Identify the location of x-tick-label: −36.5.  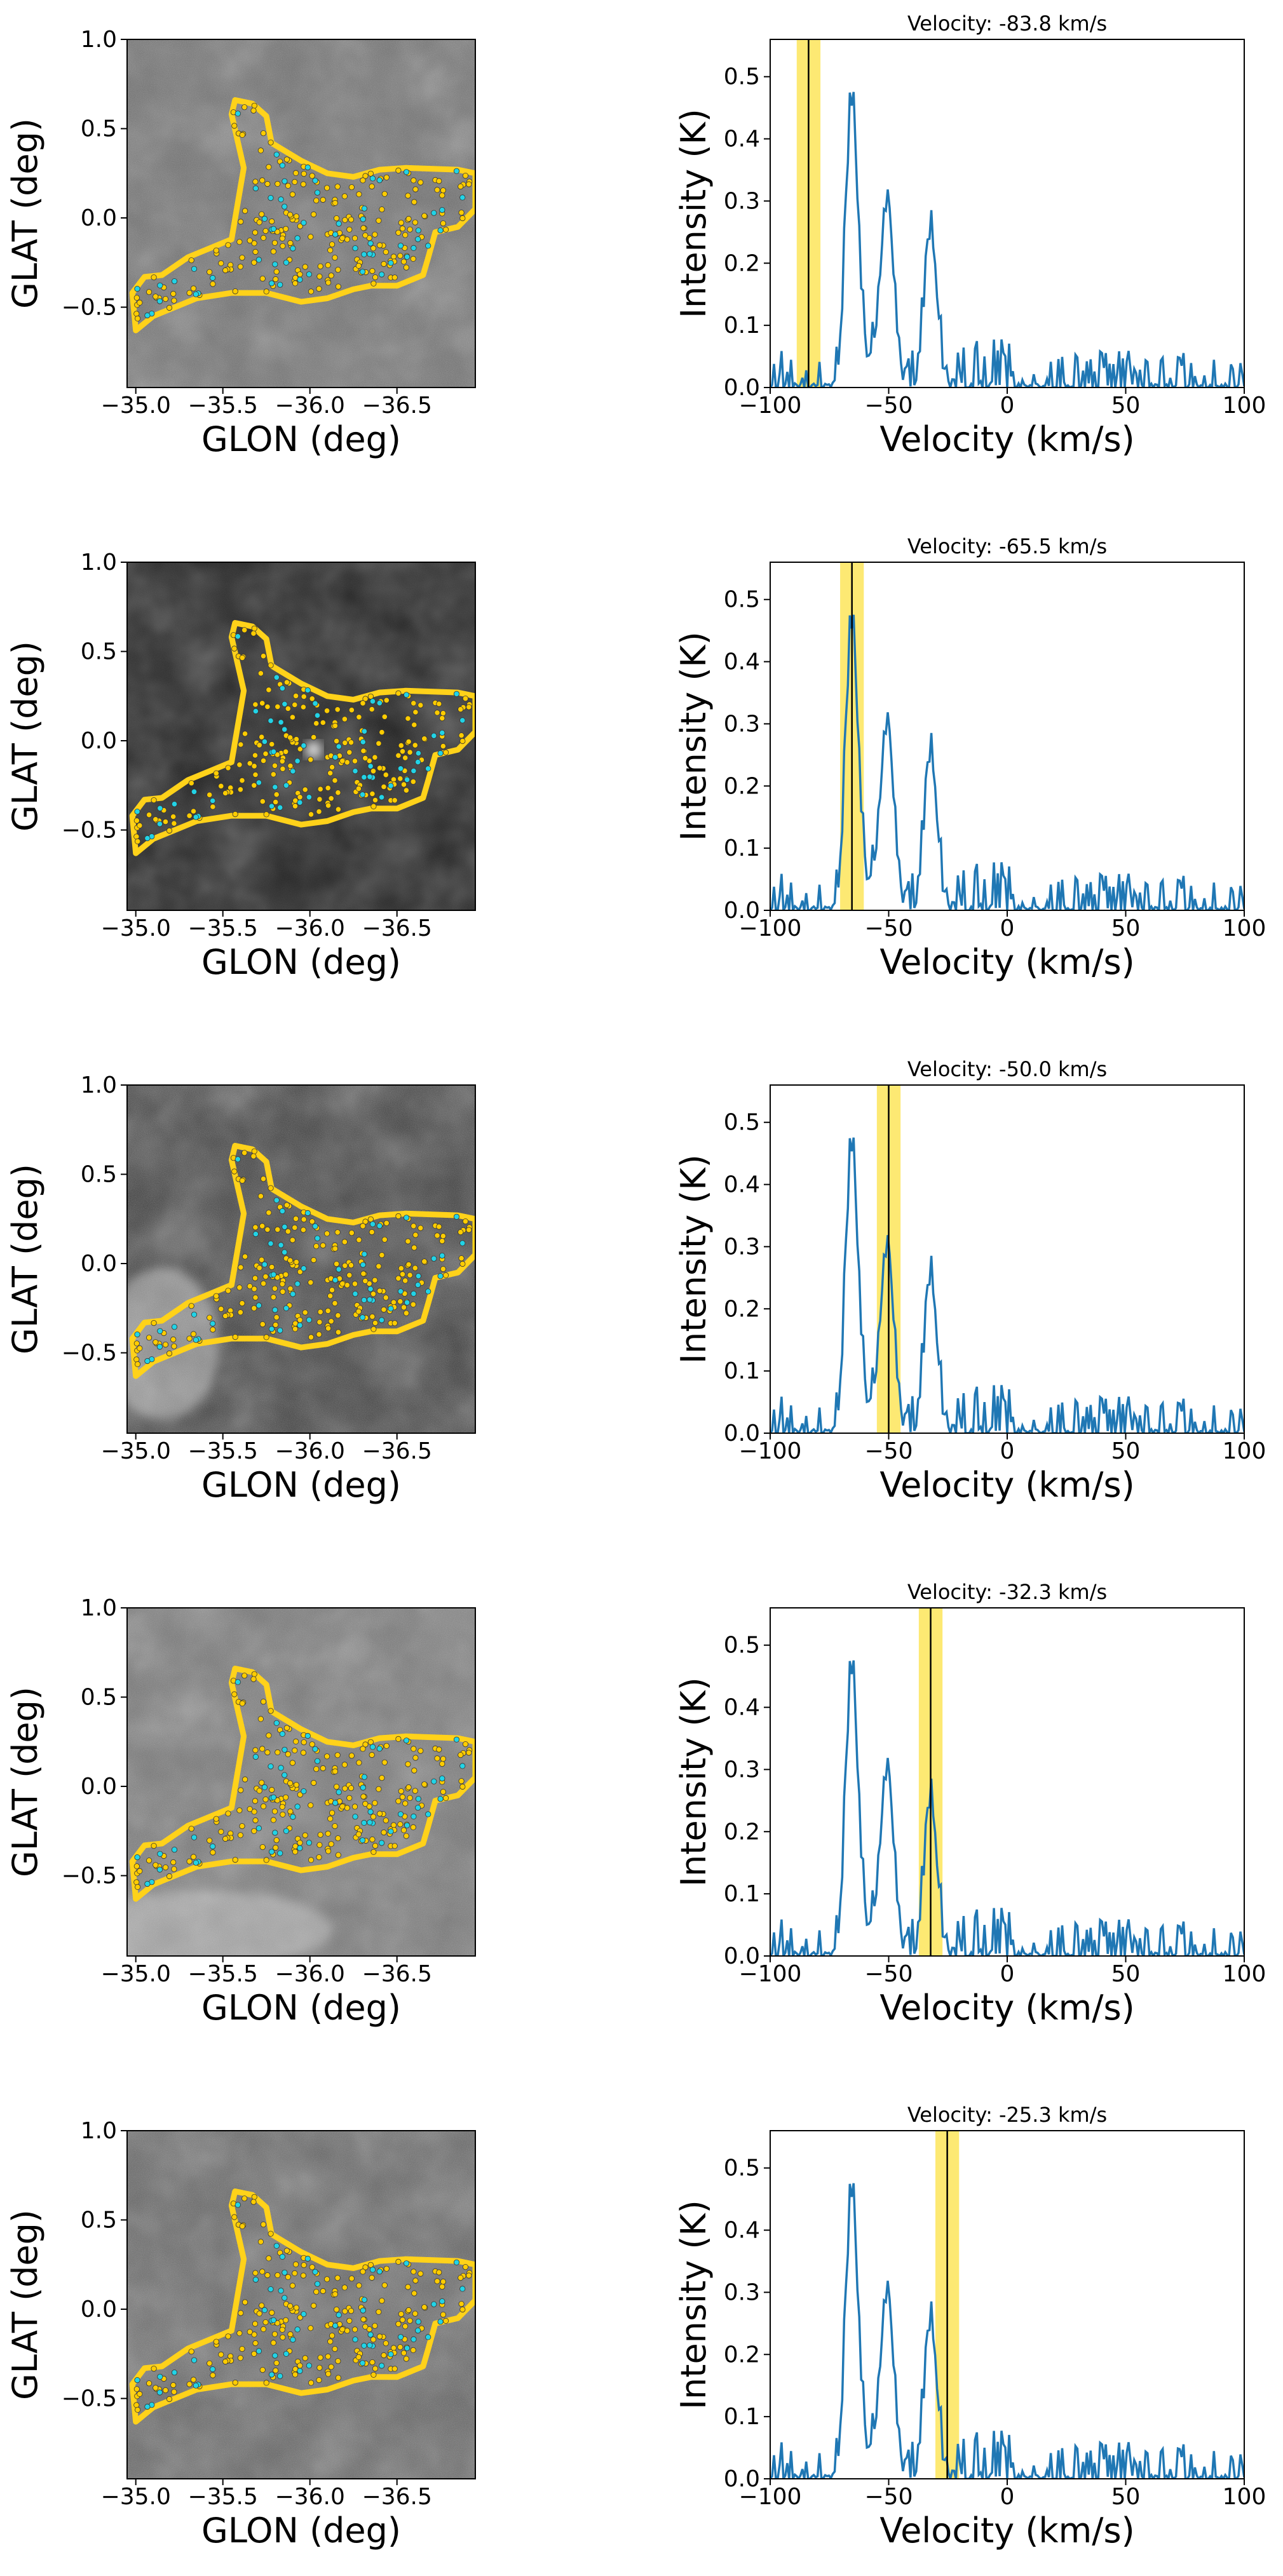
(397, 1974).